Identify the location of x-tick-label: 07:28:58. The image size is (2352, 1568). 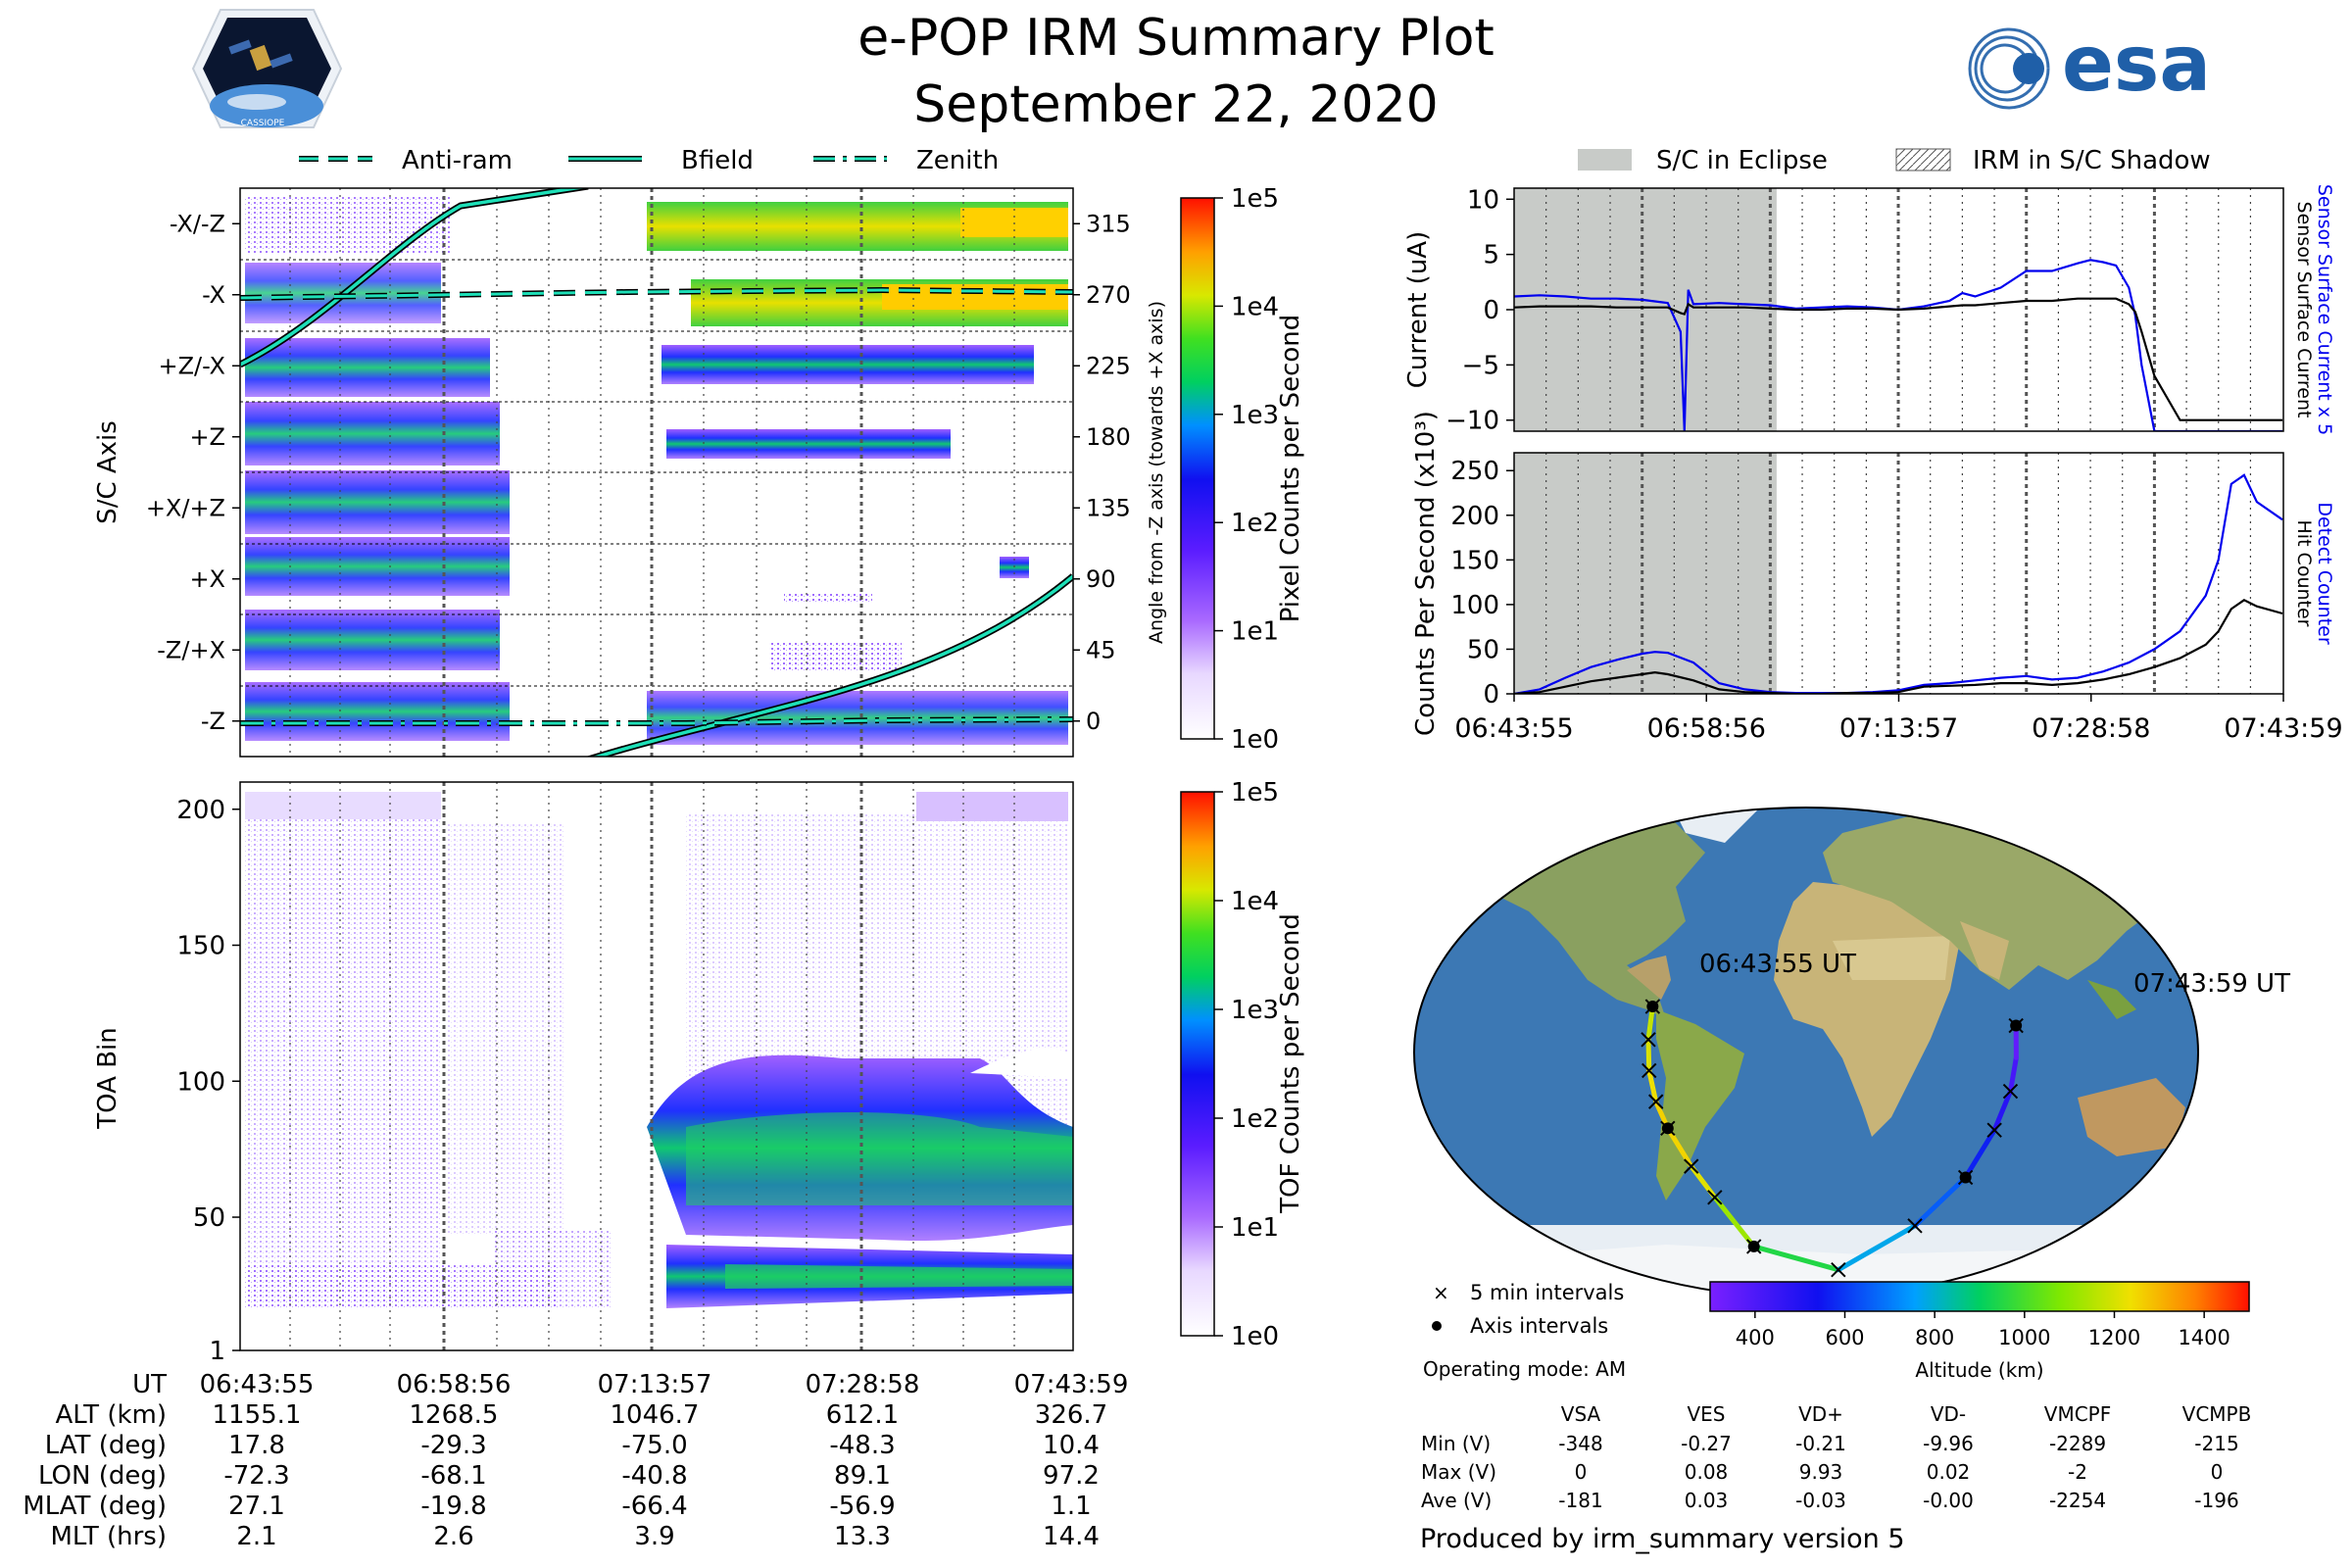
(2091, 728).